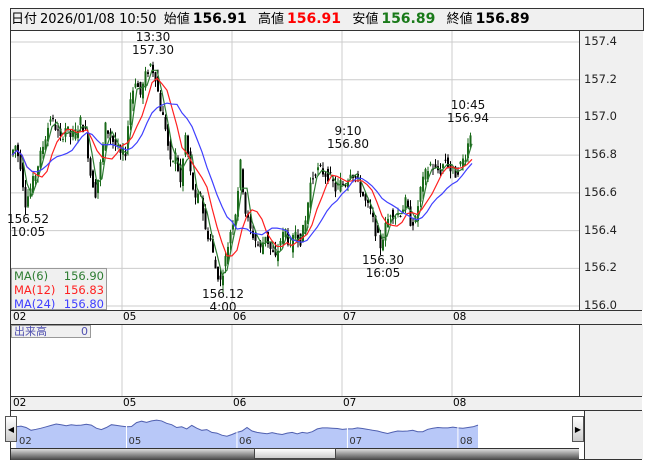 The image size is (653, 470). I want to click on price-axis: 157.4 157.2 157.0 156.8 156.6 156.4 156.2 156.0, so click(611, 172).